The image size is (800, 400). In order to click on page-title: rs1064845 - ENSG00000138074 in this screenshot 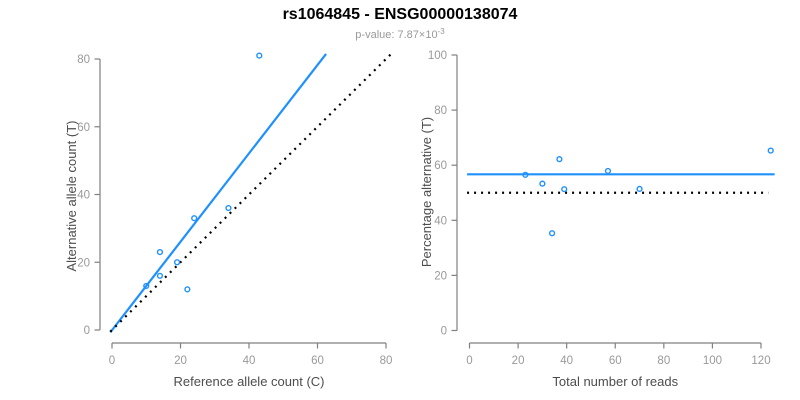, I will do `click(400, 14)`.